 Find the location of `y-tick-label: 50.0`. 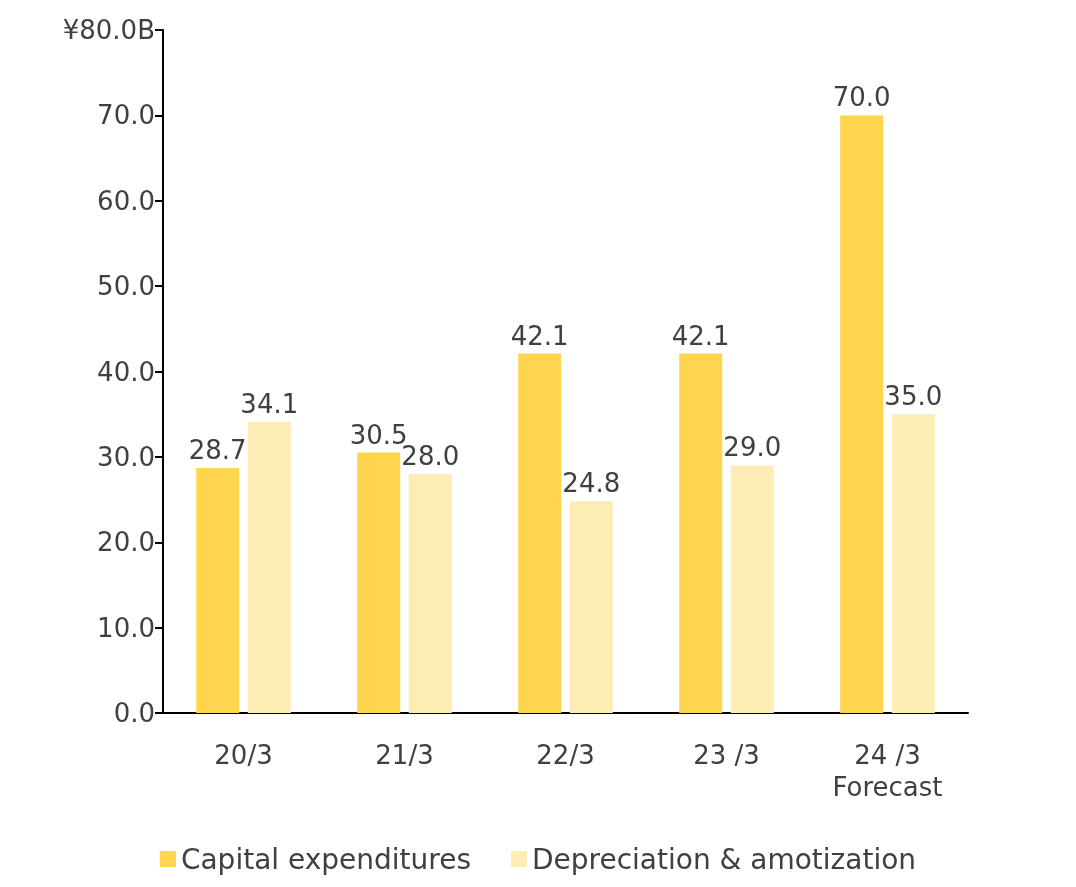

y-tick-label: 50.0 is located at coordinates (126, 286).